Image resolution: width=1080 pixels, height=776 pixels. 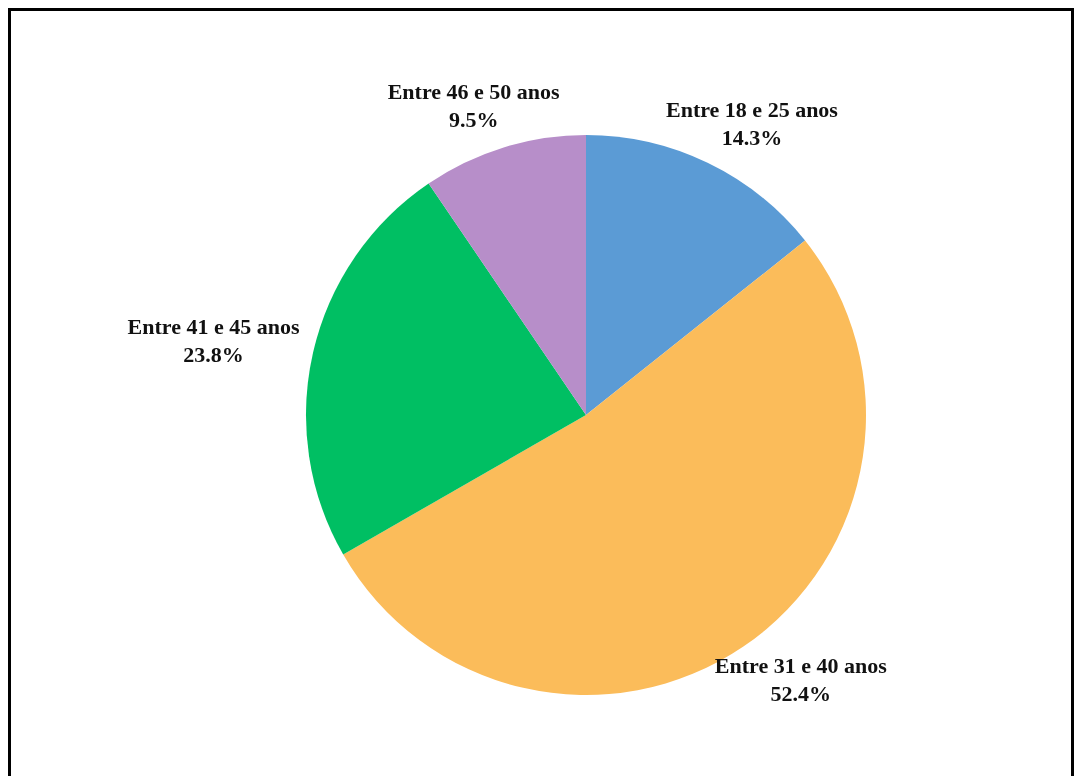 What do you see at coordinates (213, 355) in the screenshot?
I see `data-label: 23.8%` at bounding box center [213, 355].